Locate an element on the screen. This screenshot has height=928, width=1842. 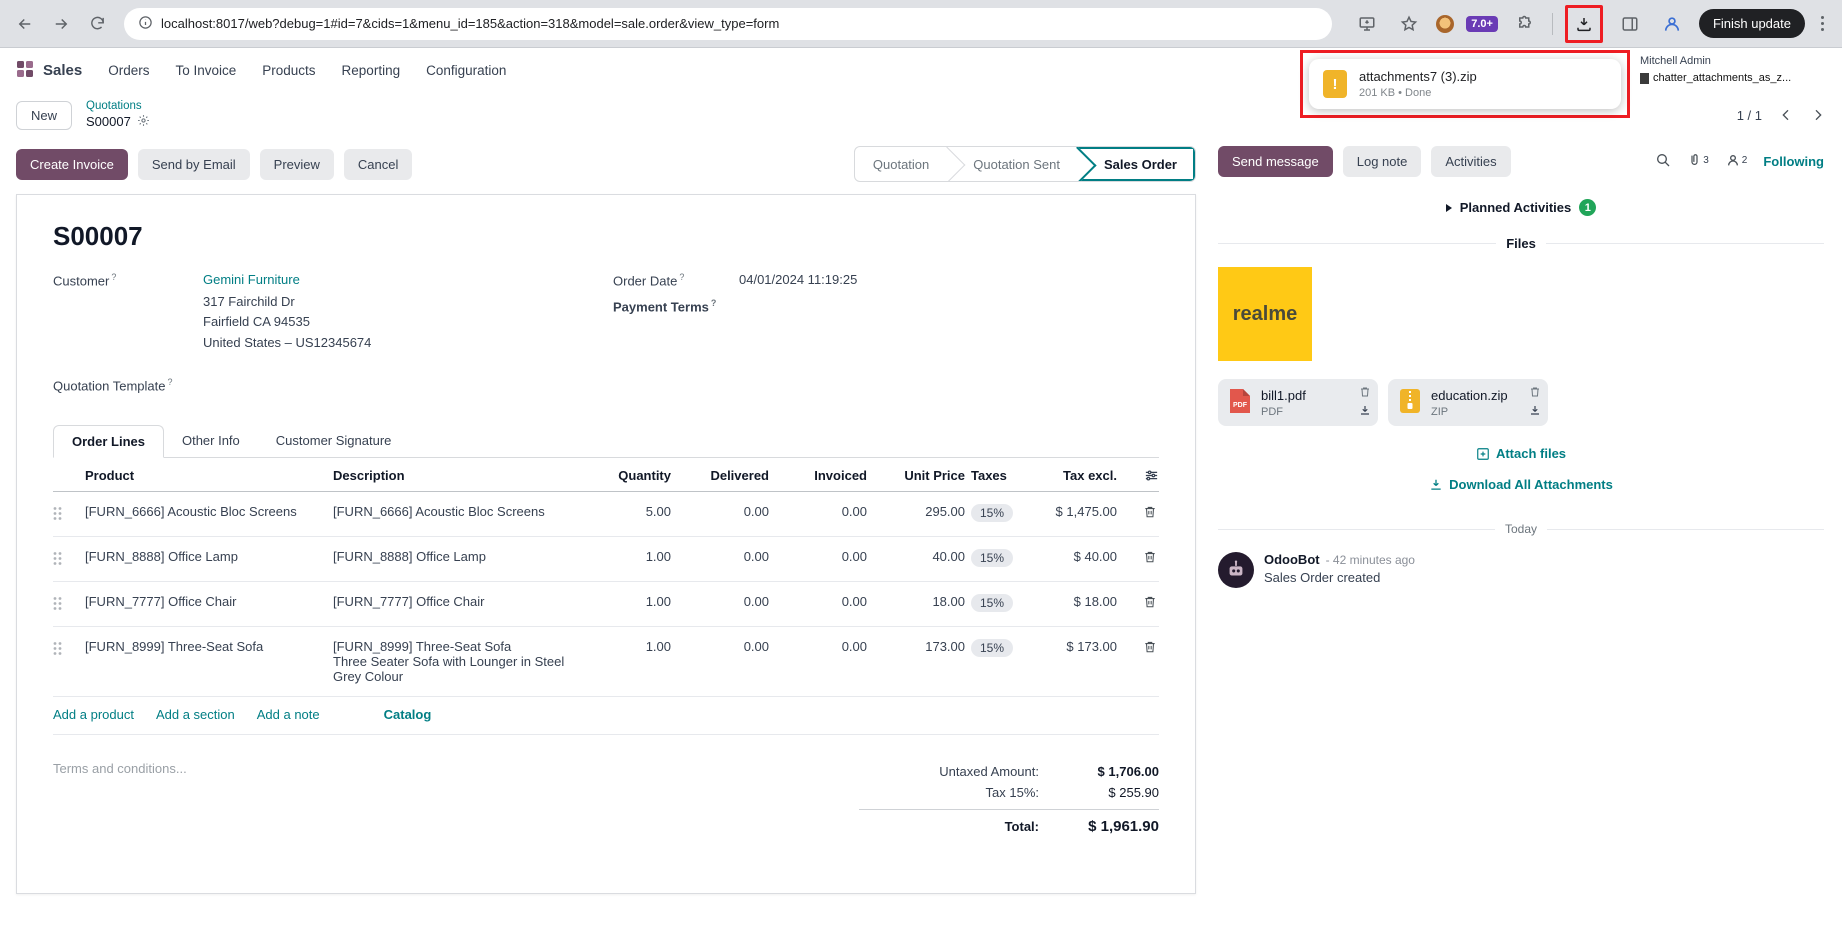
add-section-link: Add a section is located at coordinates (195, 715).